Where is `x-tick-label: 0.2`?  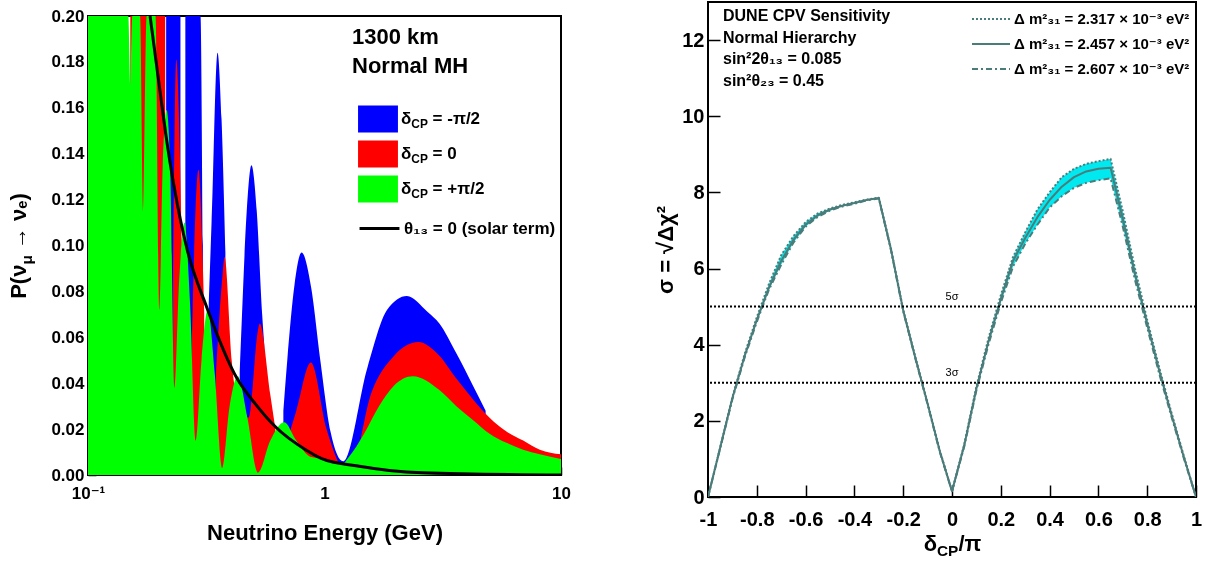 x-tick-label: 0.2 is located at coordinates (1001, 518).